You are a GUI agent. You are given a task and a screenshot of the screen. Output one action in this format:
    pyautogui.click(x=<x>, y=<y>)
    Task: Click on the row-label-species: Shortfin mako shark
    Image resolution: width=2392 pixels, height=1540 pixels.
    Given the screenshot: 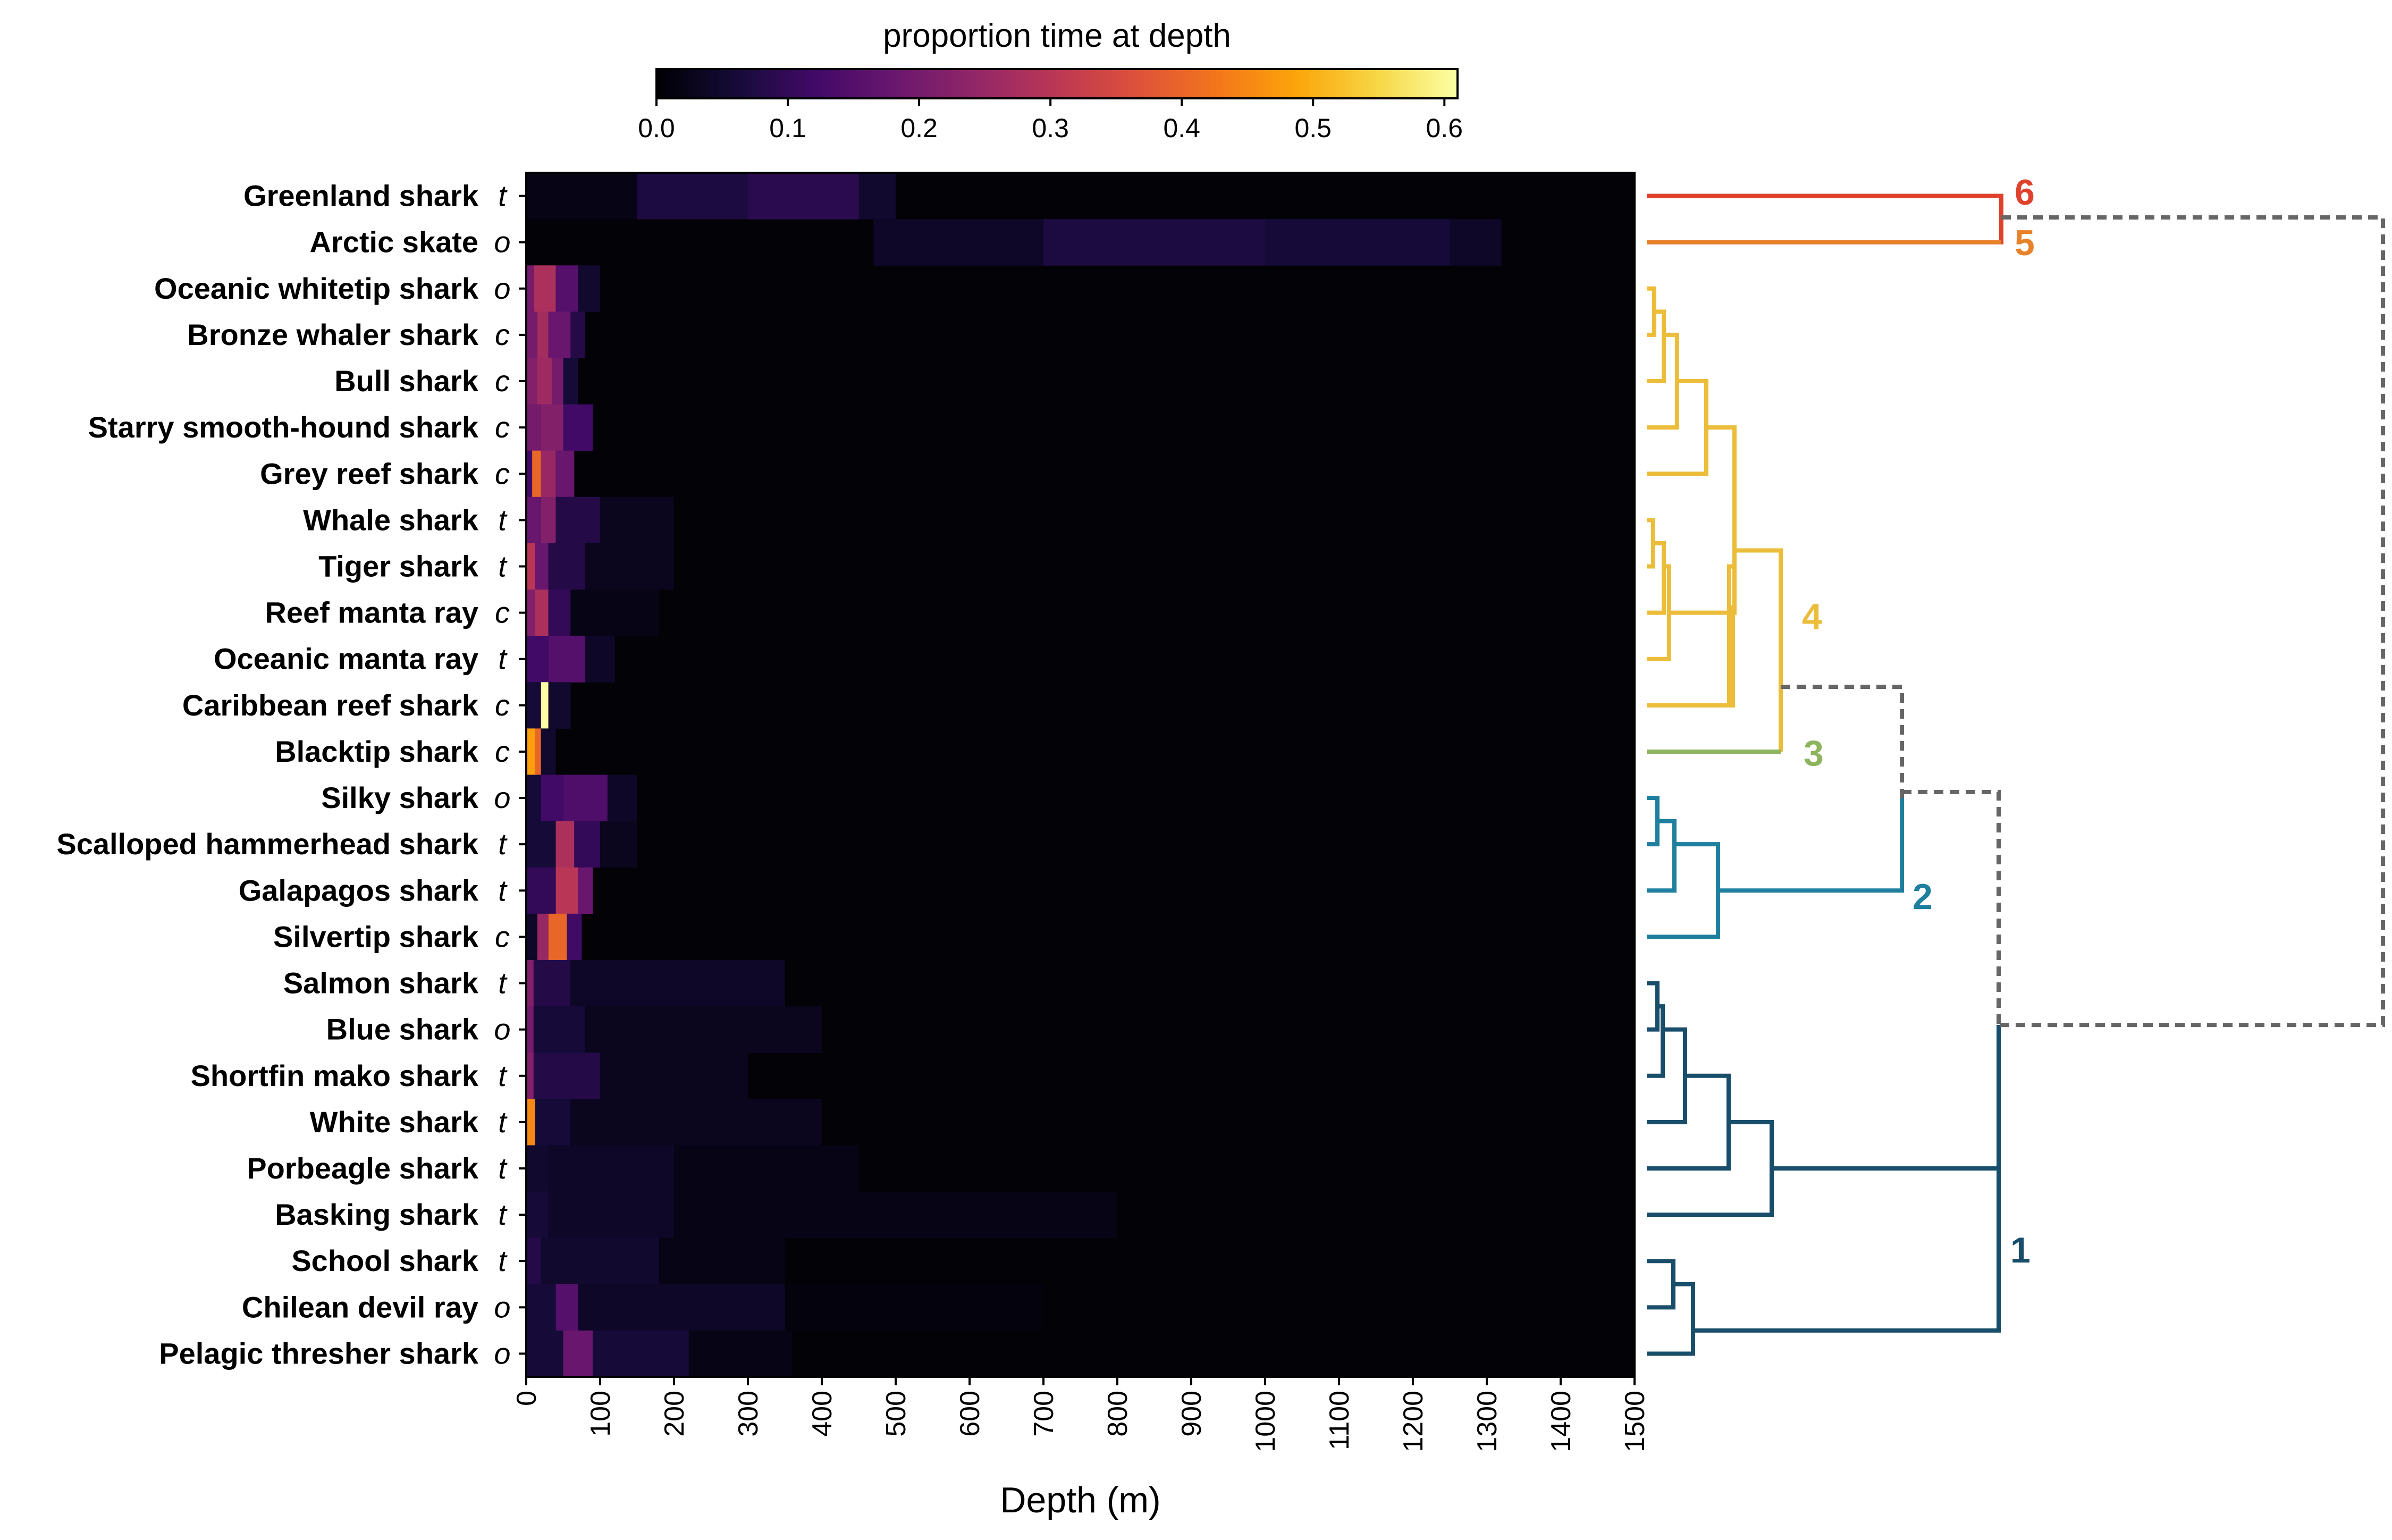 What is the action you would take?
    pyautogui.click(x=335, y=1075)
    